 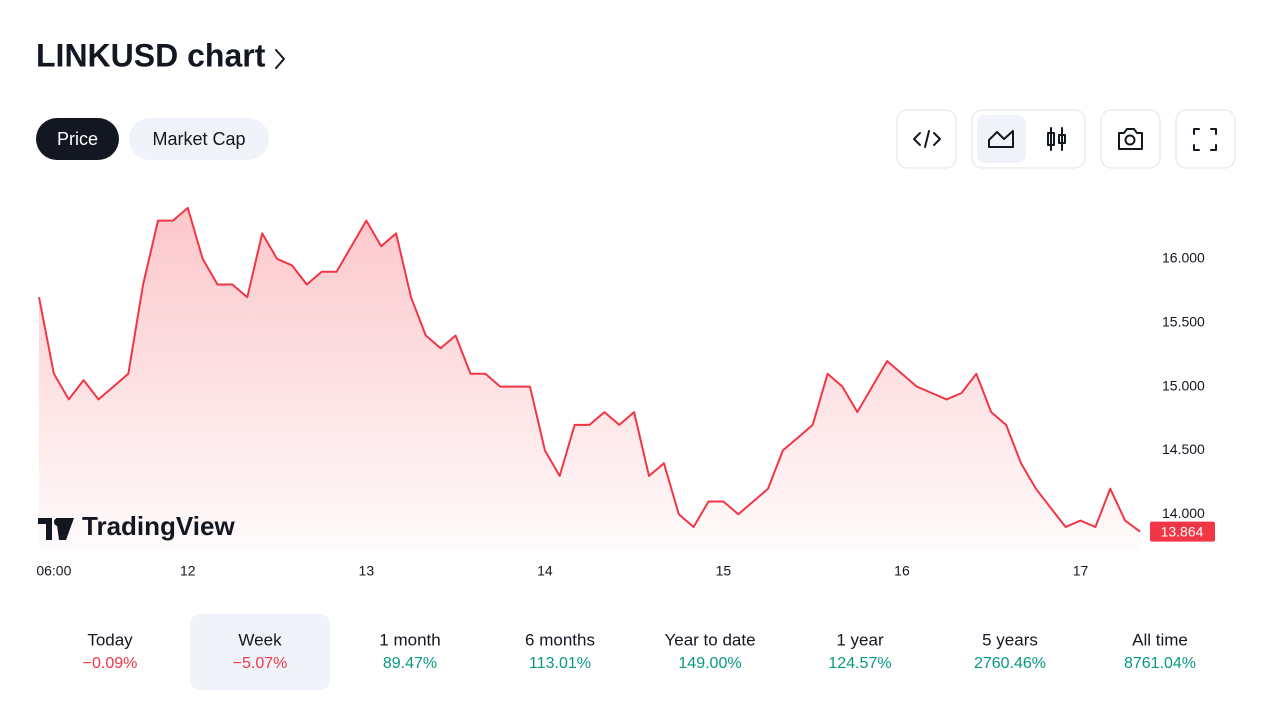 What do you see at coordinates (53, 571) in the screenshot?
I see `x-tick-label: 06:00` at bounding box center [53, 571].